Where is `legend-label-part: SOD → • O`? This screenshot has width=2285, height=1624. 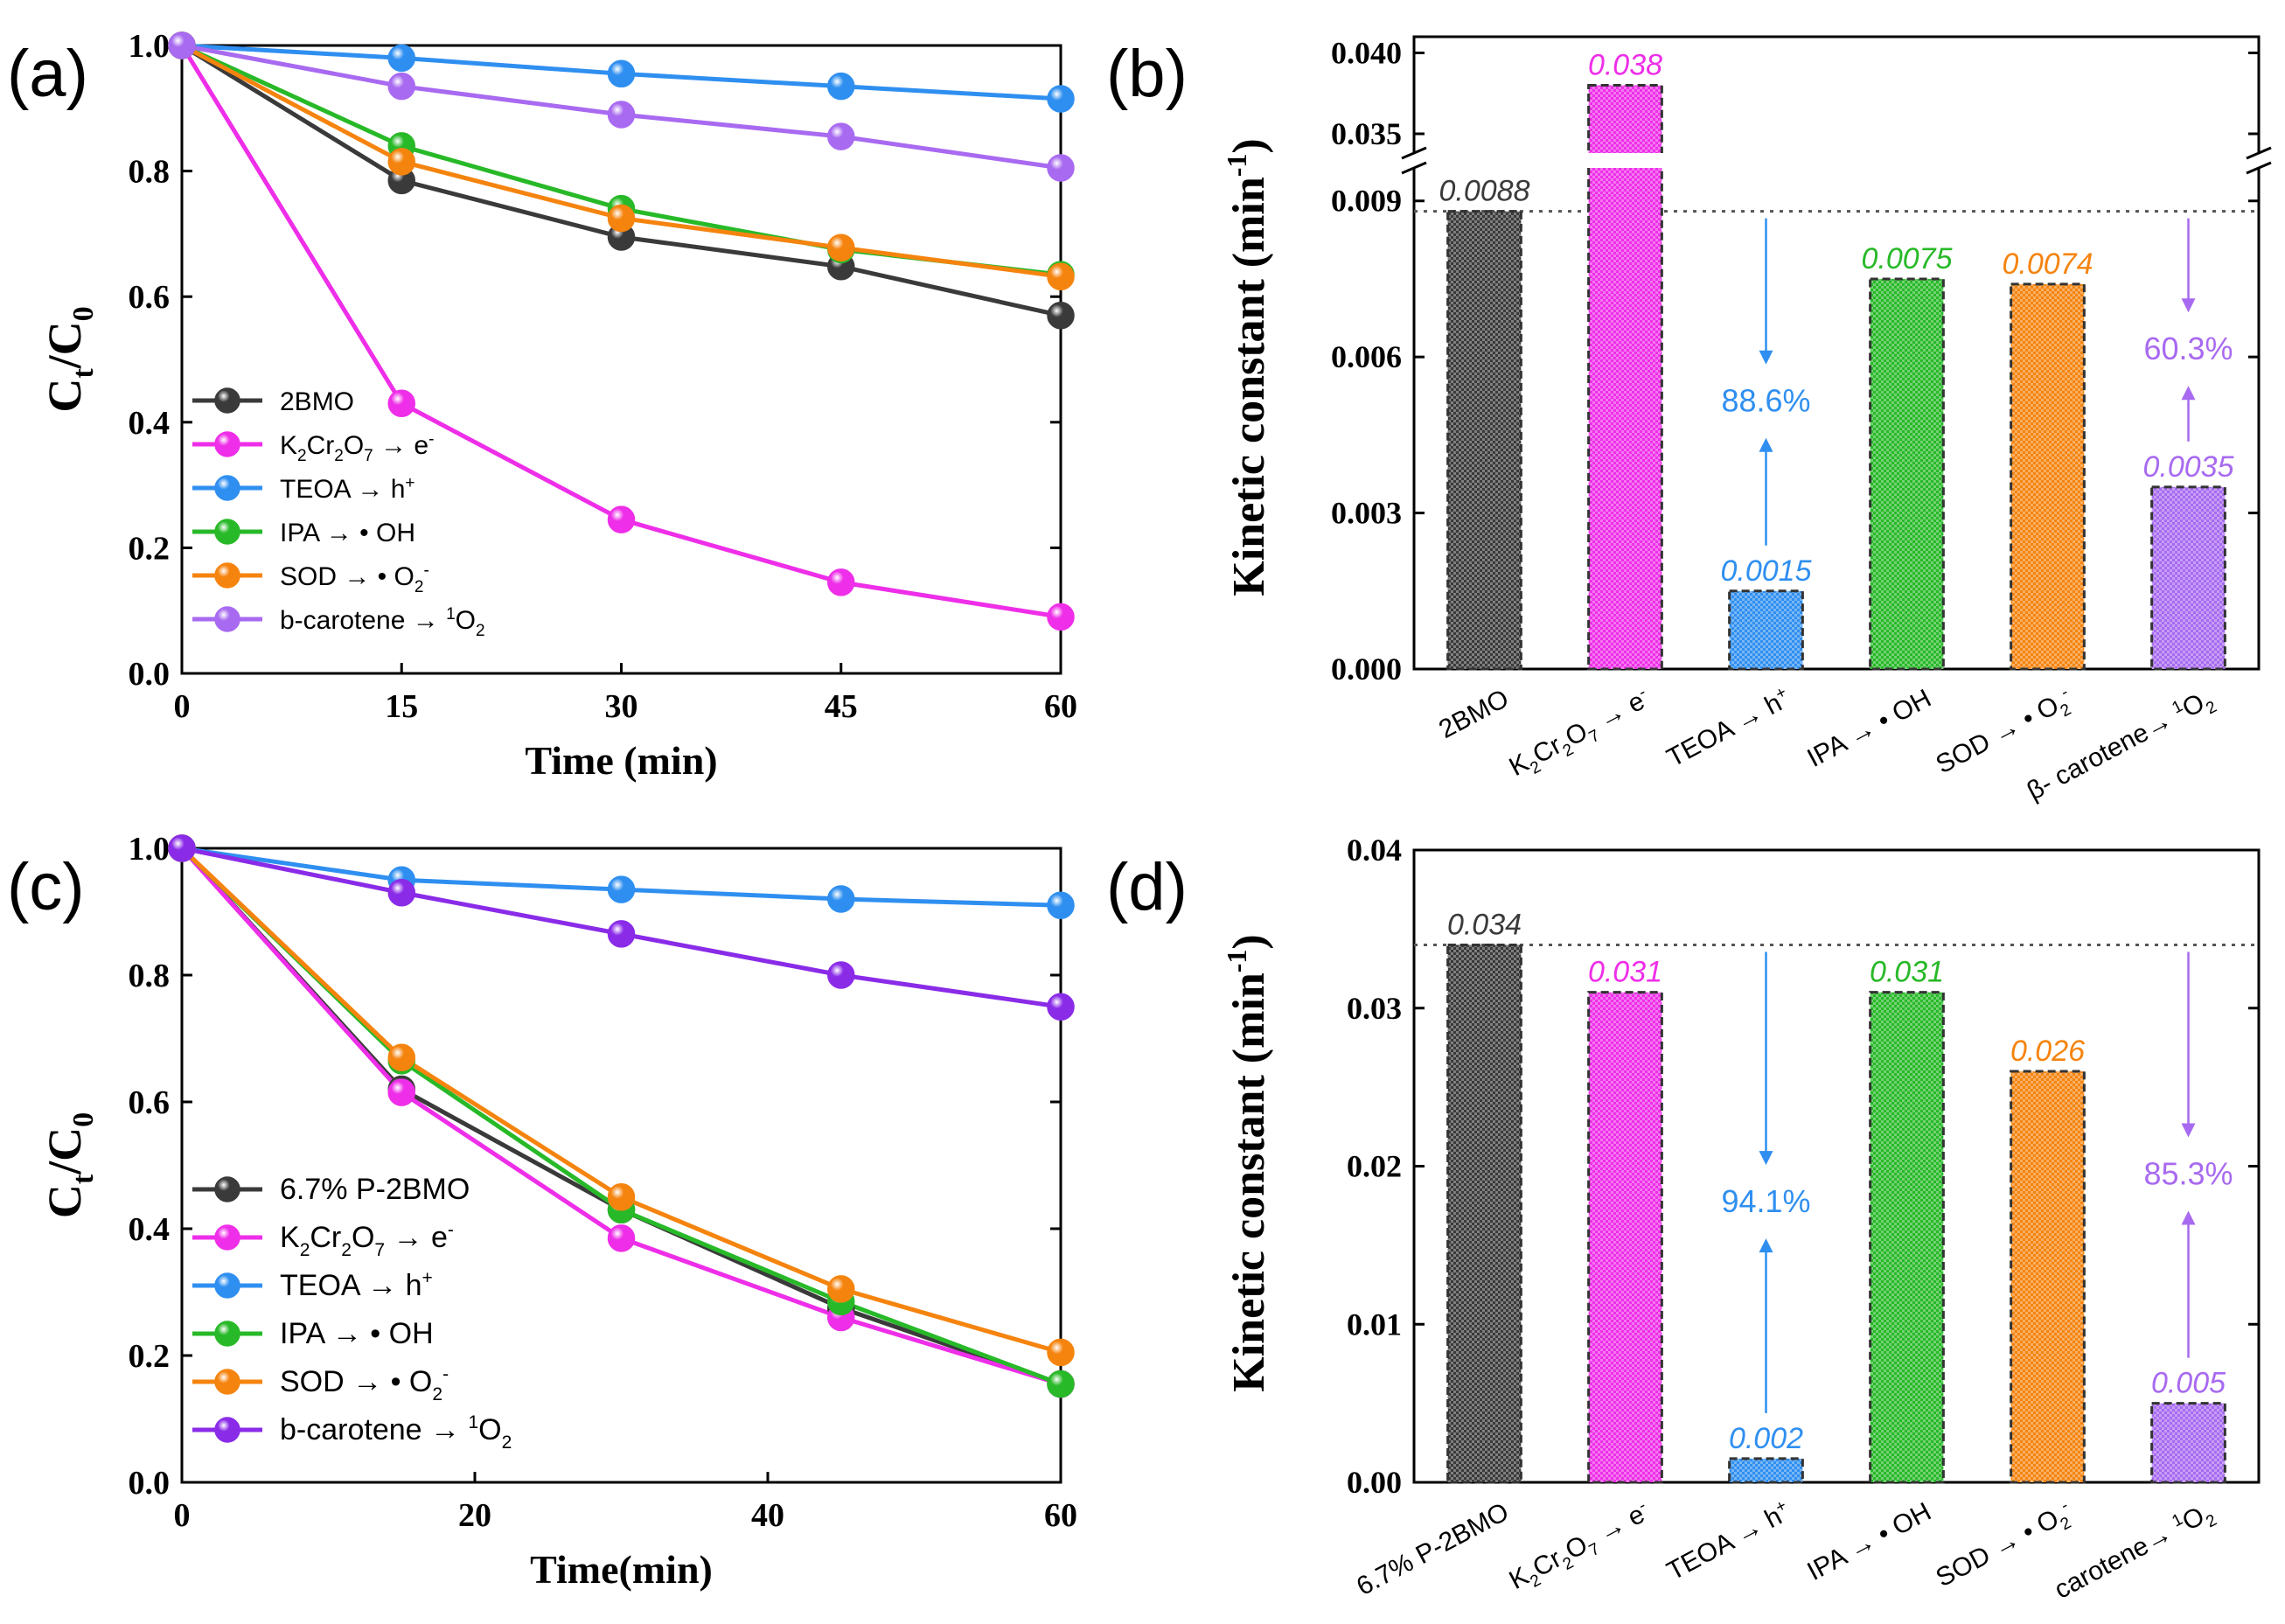 legend-label-part: SOD → • O is located at coordinates (347, 576).